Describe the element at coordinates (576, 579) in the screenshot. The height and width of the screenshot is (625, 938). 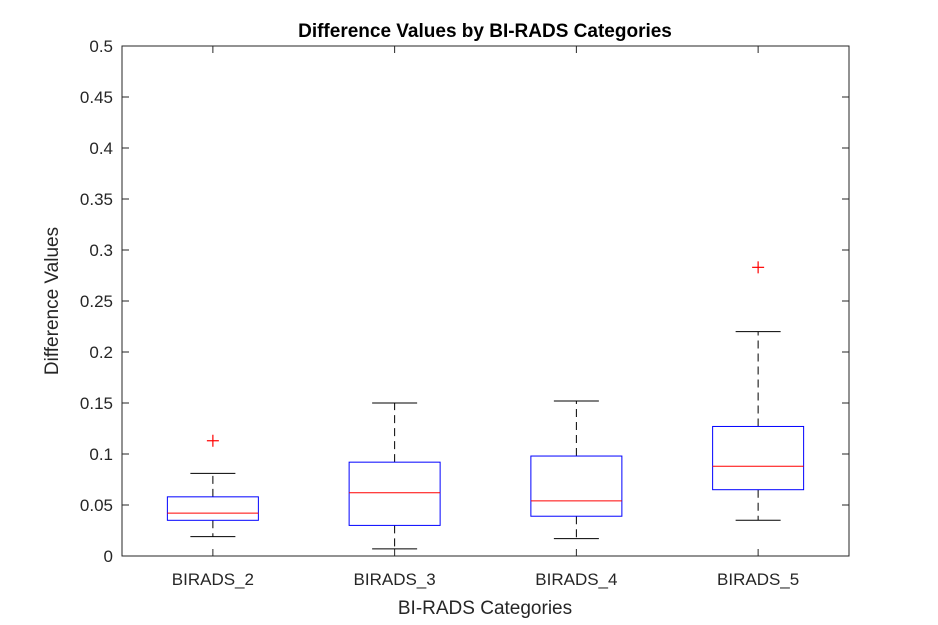
I see `x-tick-label: BIRADS_4` at that location.